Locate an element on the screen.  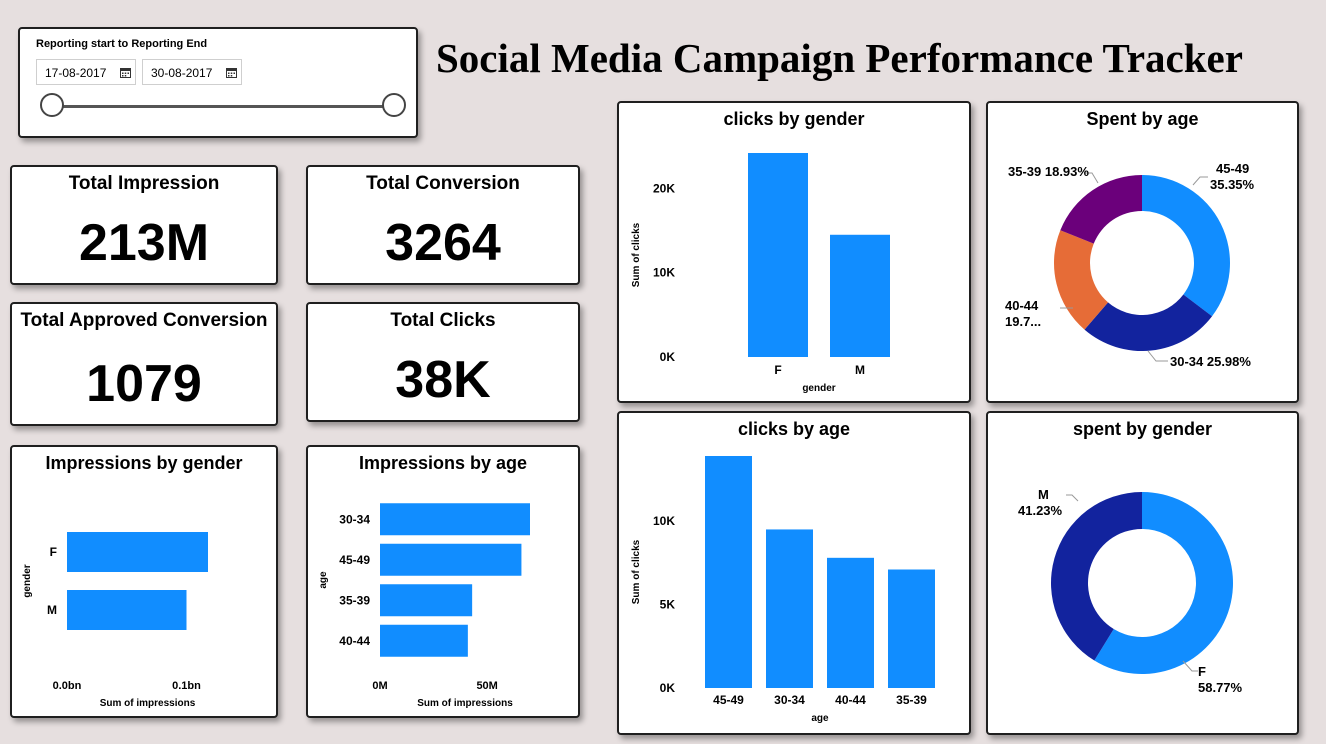
slicer-label: Reporting start to Reporting End is located at coordinates (122, 44).